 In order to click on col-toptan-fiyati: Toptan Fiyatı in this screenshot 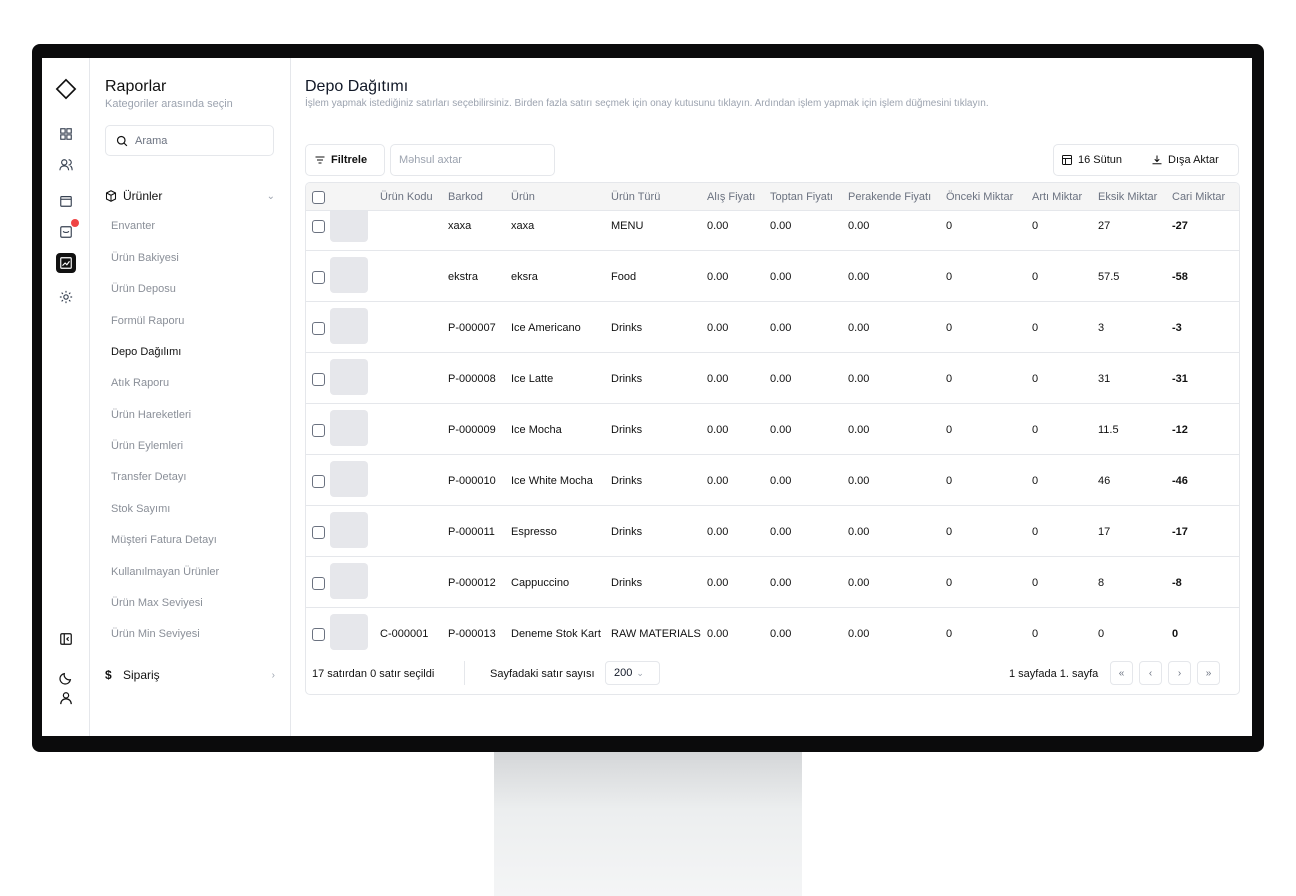, I will do `click(801, 197)`.